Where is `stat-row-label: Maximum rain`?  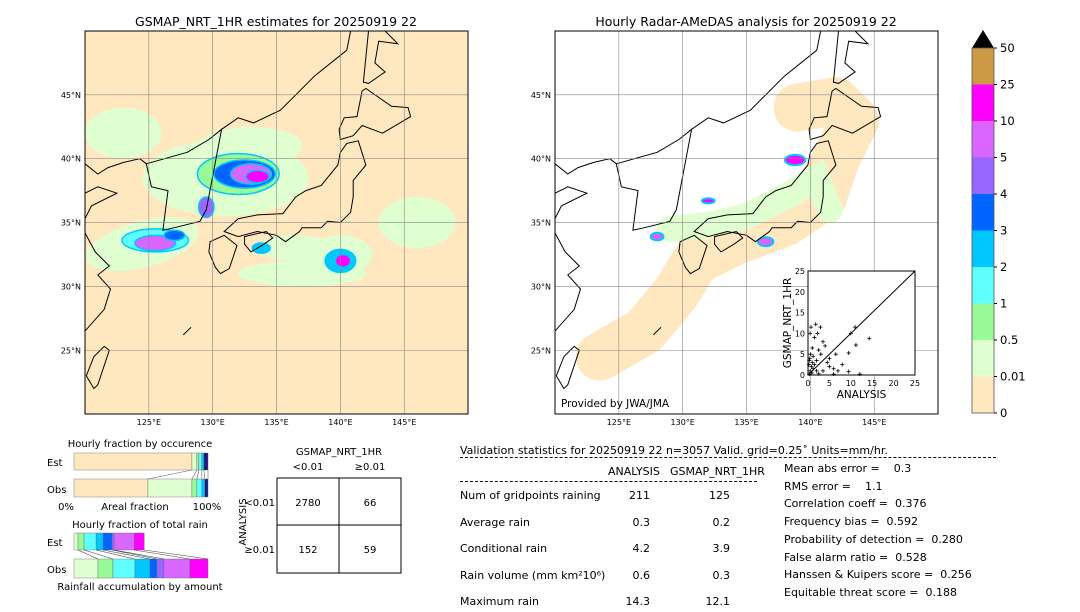 stat-row-label: Maximum rain is located at coordinates (499, 601).